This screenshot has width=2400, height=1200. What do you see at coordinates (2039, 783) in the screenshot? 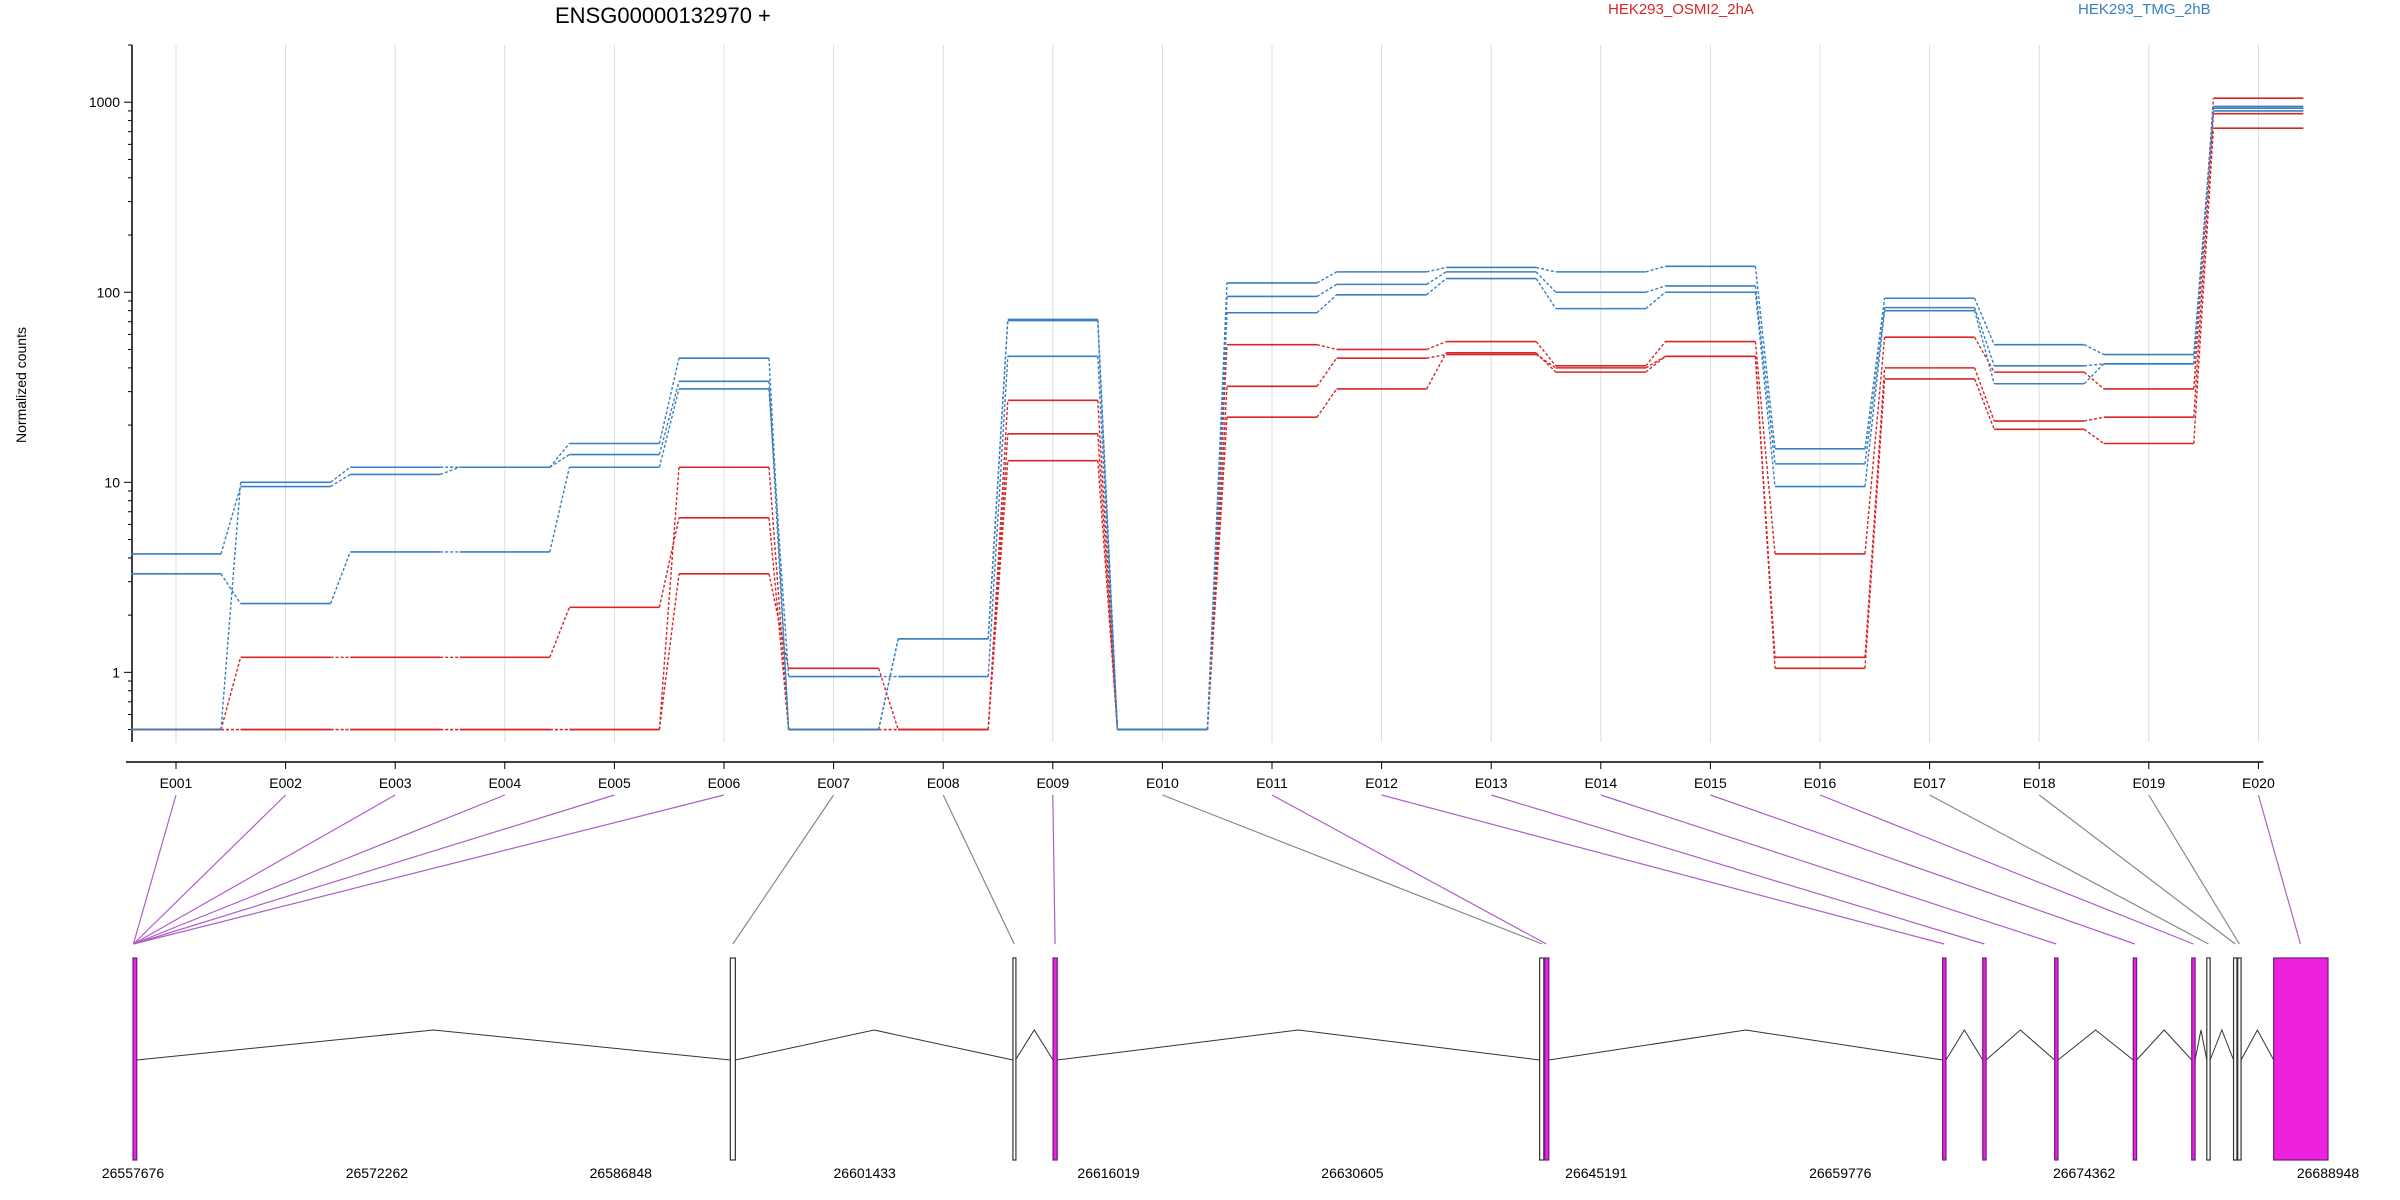
I see `x-tick-label: E018` at bounding box center [2039, 783].